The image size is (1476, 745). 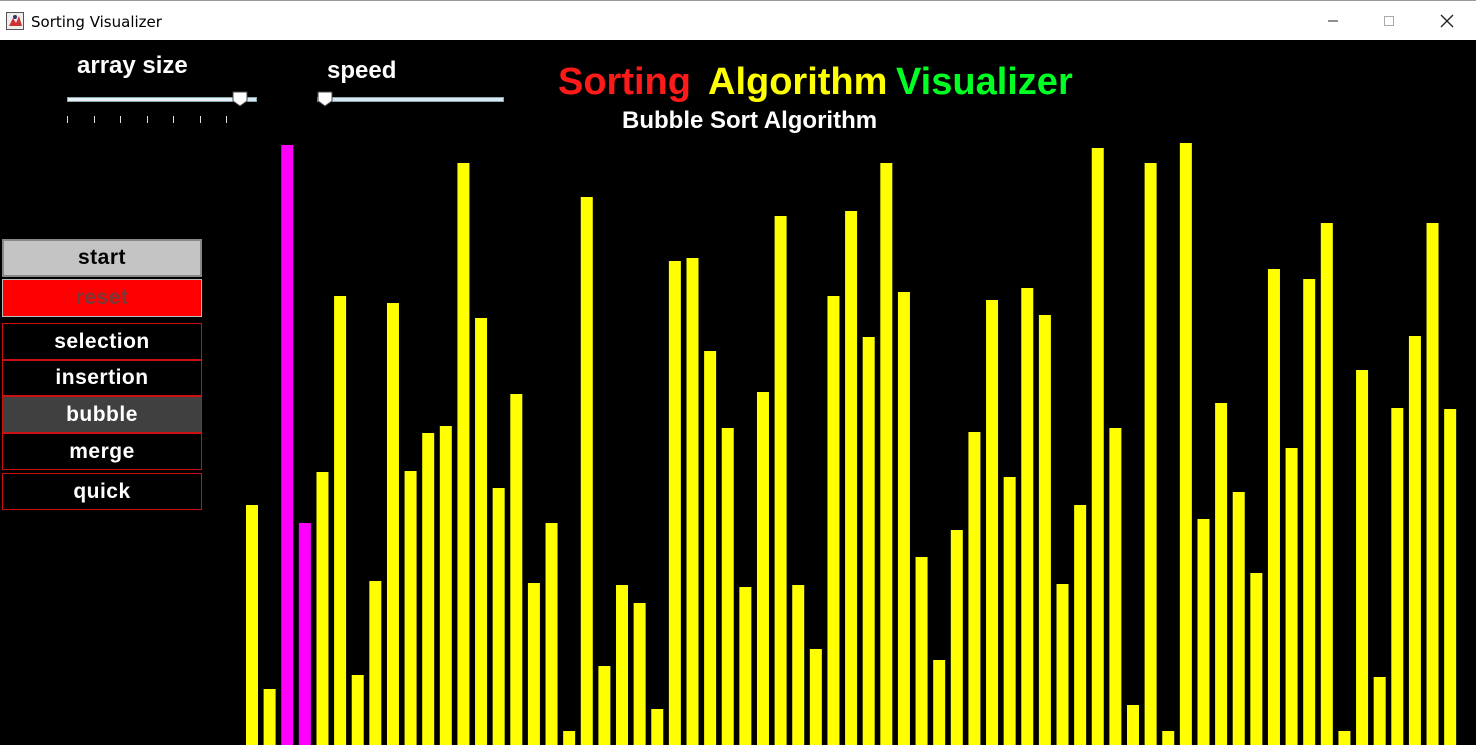 What do you see at coordinates (102, 378) in the screenshot?
I see `insertion-sort-button: insertion` at bounding box center [102, 378].